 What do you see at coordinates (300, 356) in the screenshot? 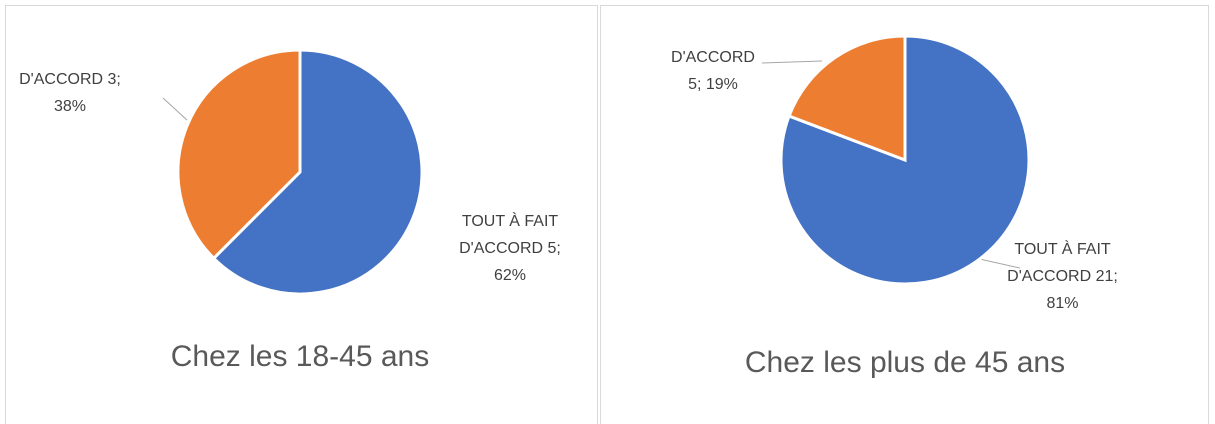
I see `chart-title: Chez les 18-45 ans` at bounding box center [300, 356].